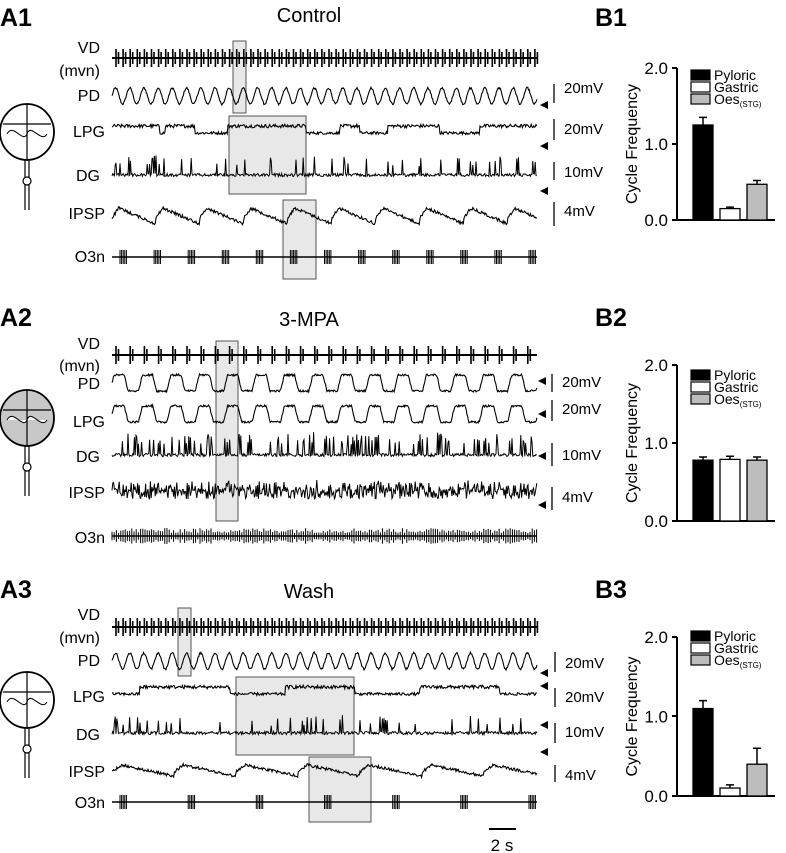  I want to click on panel-label-b3: B3, so click(611, 590).